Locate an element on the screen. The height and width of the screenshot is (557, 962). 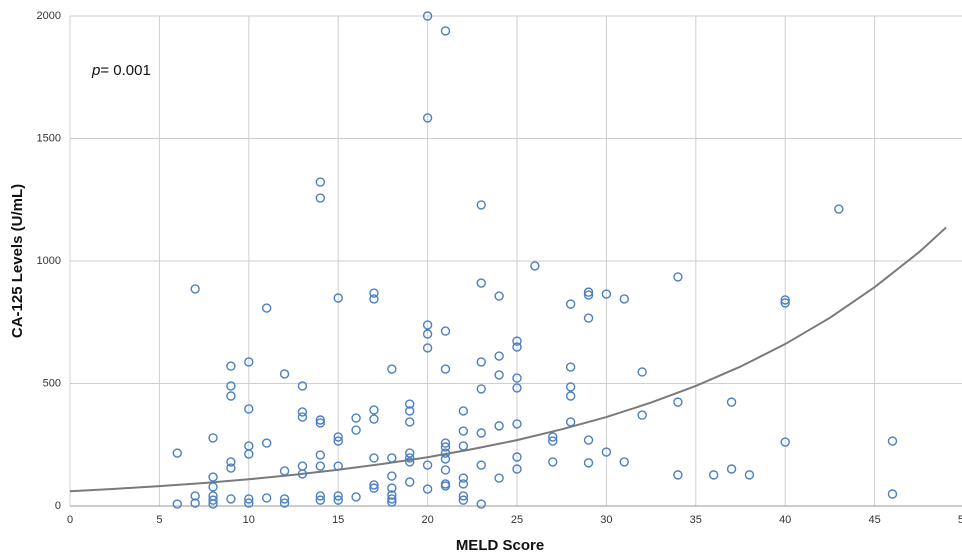
x-tick-label: 45 is located at coordinates (874, 520).